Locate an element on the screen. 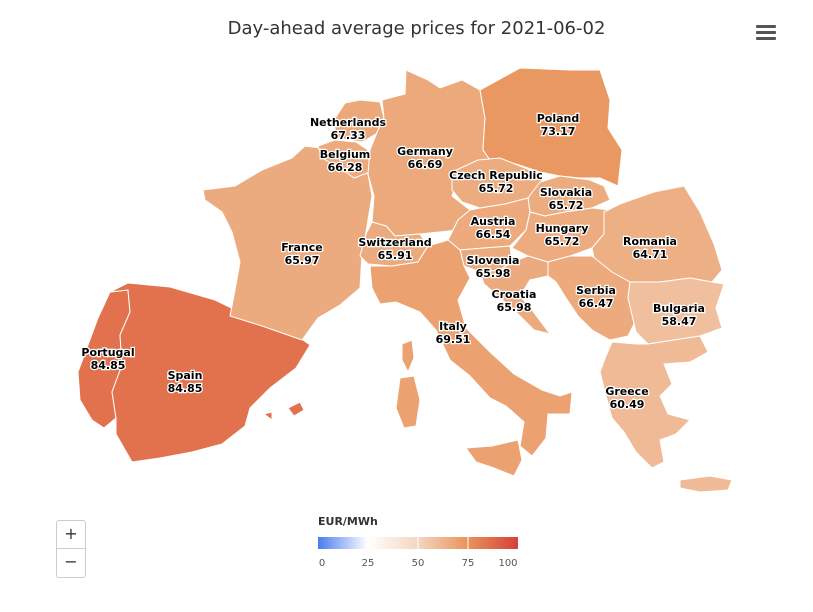 The image size is (813, 612). region-italy-corsica is located at coordinates (408, 356).